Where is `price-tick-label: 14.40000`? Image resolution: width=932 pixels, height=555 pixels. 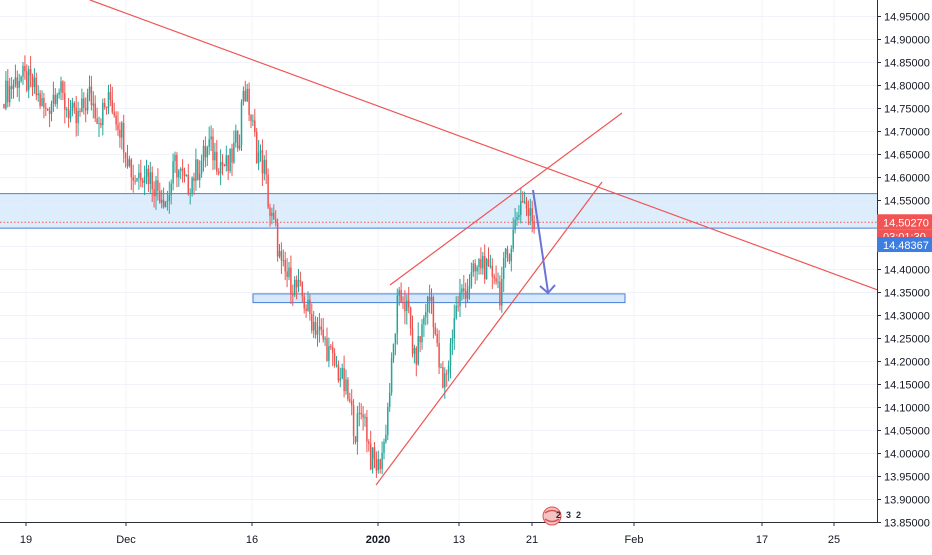 price-tick-label: 14.40000 is located at coordinates (907, 271).